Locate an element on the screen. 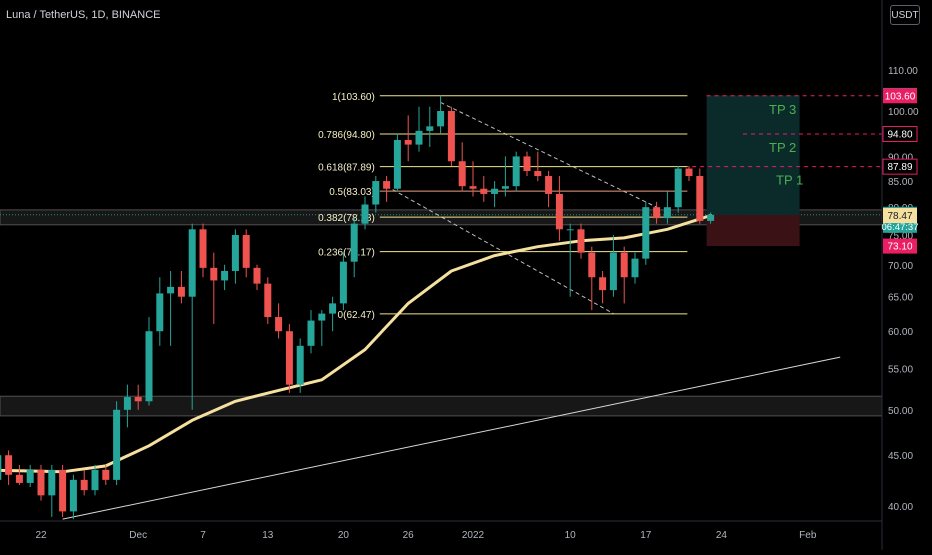  fib-level-label: 0.382(78.18) is located at coordinates (346, 218).